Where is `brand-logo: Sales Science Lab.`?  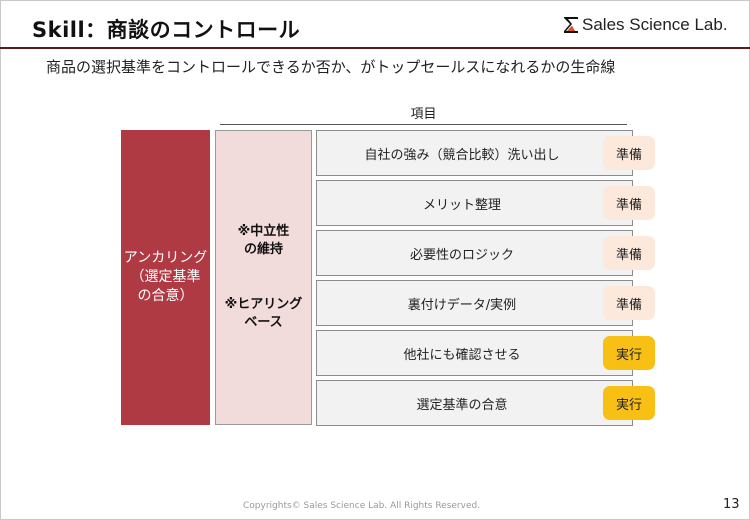 brand-logo: Sales Science Lab. is located at coordinates (645, 25).